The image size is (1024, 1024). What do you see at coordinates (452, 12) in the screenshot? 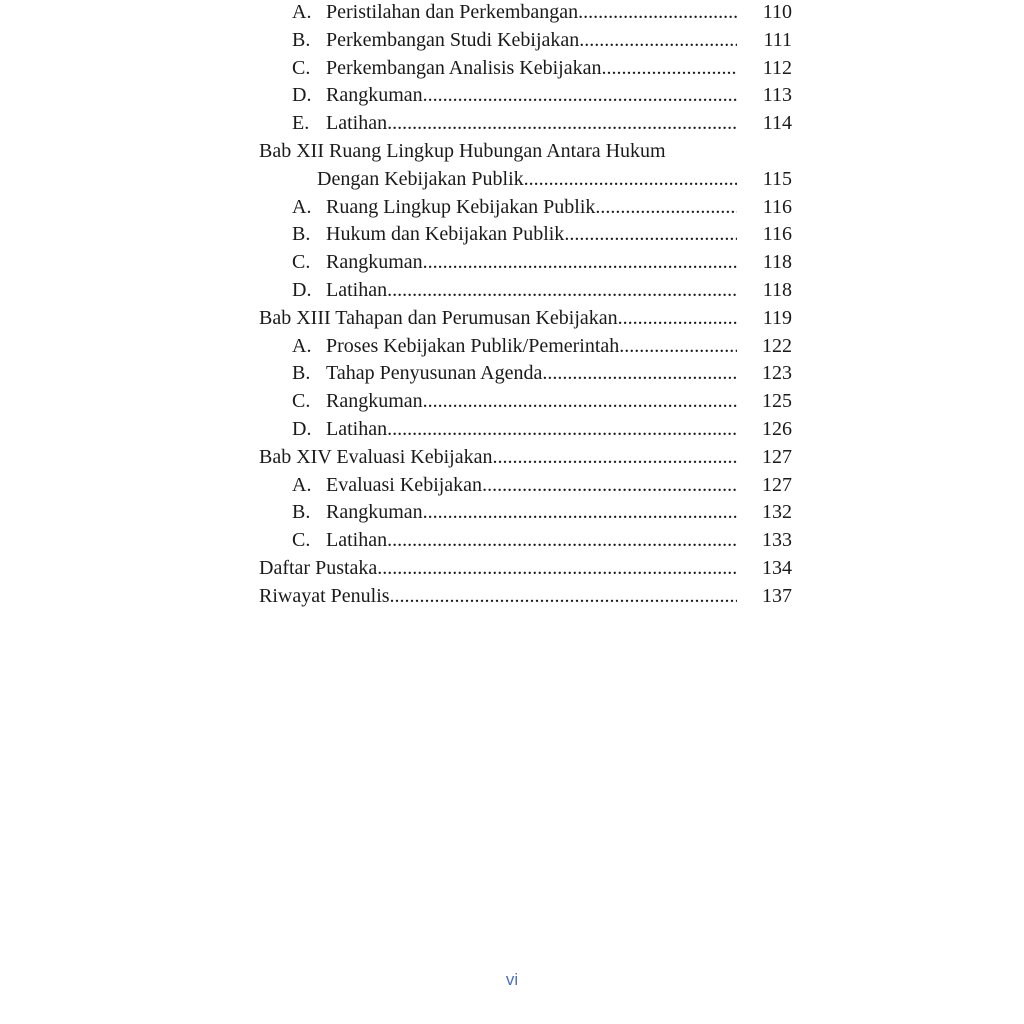
I see `toc-entry-title: Peristilahan dan Perkembangan` at bounding box center [452, 12].